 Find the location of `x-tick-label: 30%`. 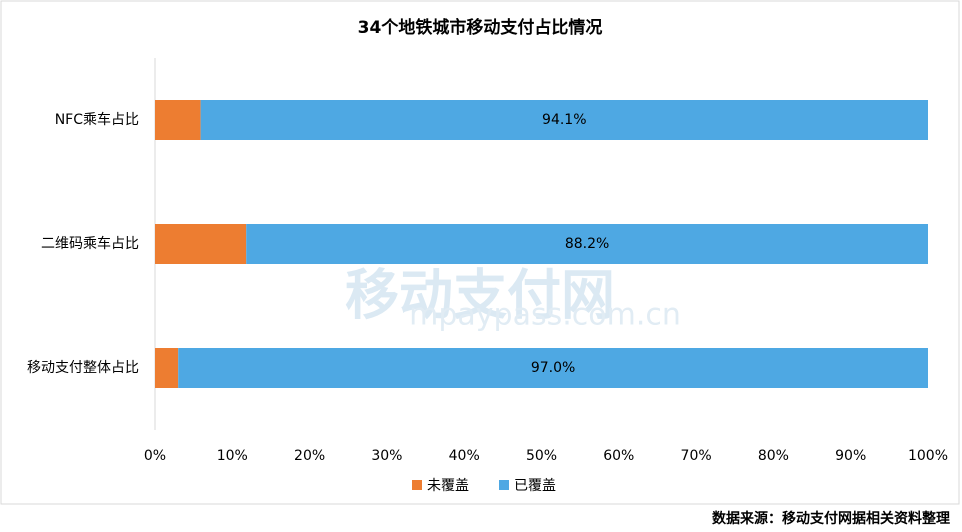

x-tick-label: 30% is located at coordinates (386, 456).